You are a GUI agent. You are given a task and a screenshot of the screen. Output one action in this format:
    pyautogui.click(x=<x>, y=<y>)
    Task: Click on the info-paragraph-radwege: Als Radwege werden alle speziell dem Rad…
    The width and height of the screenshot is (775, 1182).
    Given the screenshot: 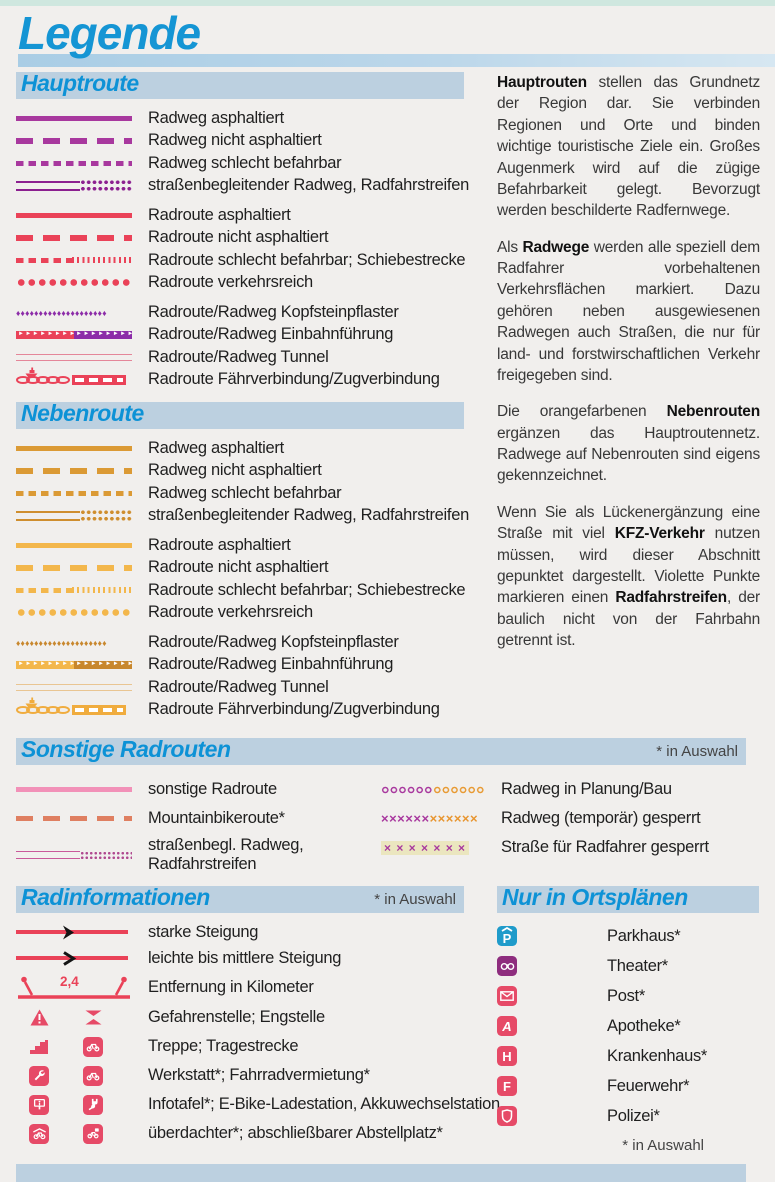 What is the action you would take?
    pyautogui.click(x=628, y=311)
    